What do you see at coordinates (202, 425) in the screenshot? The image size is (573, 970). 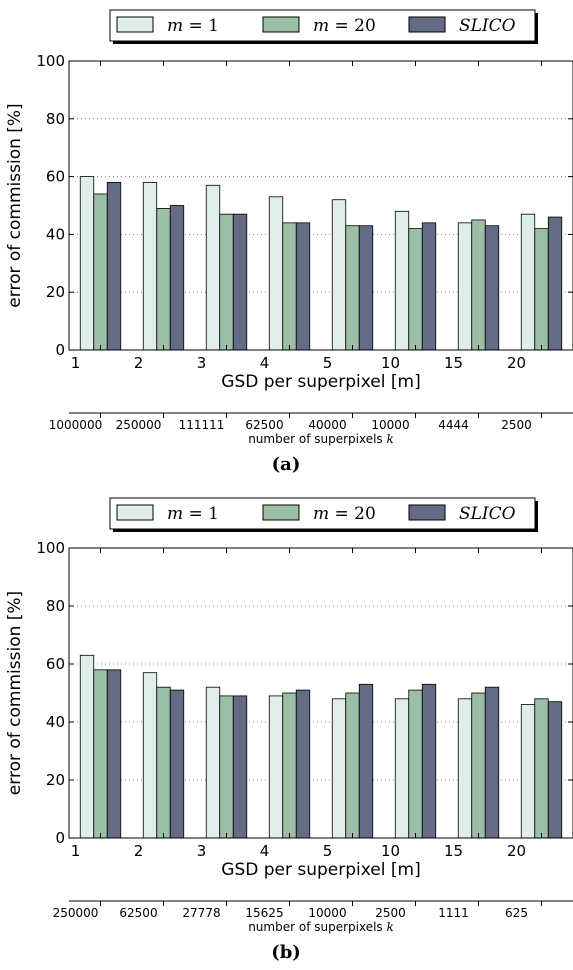 I see `superpixel-tick-label: 111111` at bounding box center [202, 425].